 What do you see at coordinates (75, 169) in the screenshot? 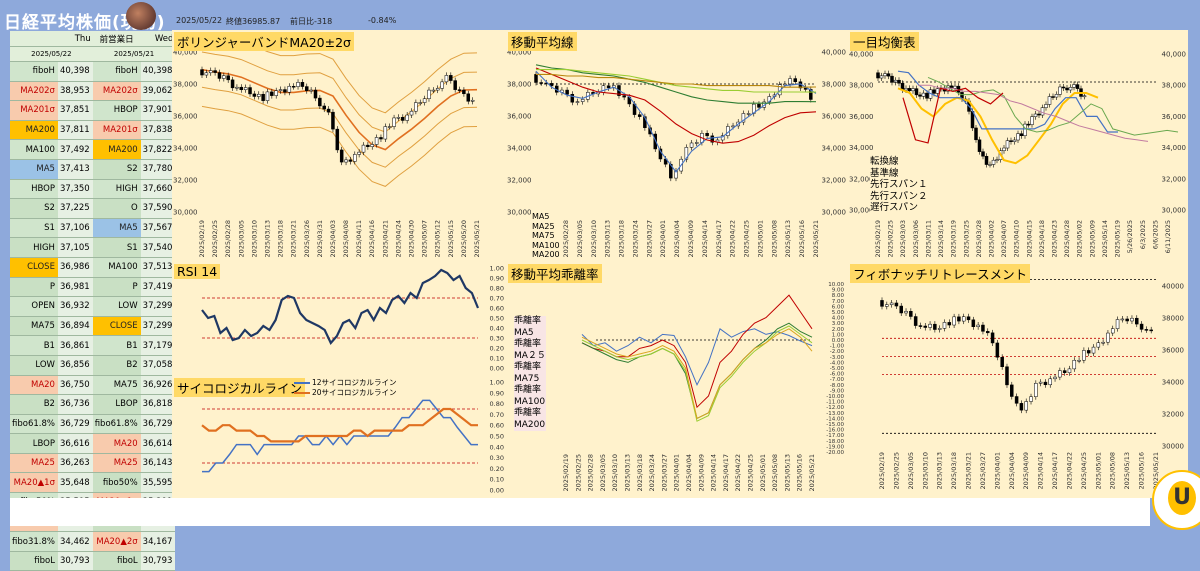
I see `level-value: 37,413` at bounding box center [75, 169].